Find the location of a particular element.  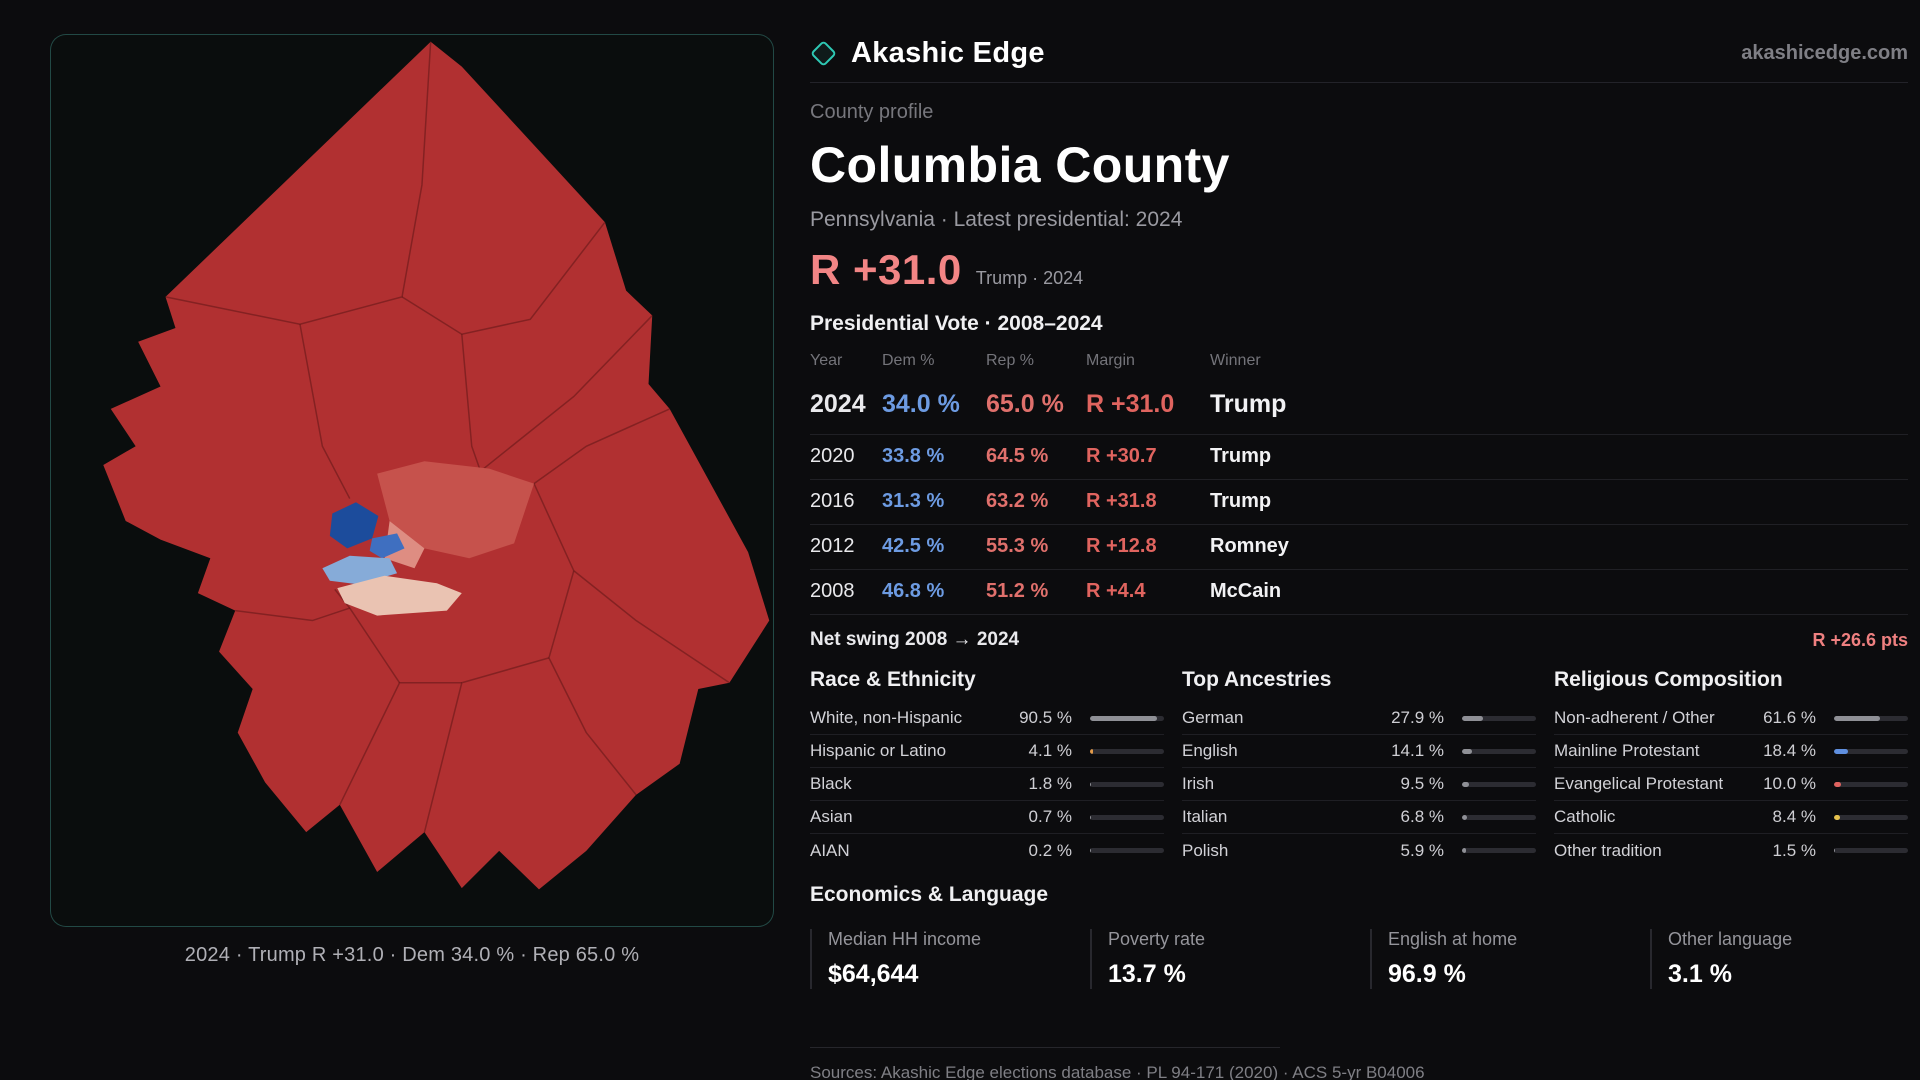

demo-row: Non-adherent / Other 61.6 % is located at coordinates (1731, 718).